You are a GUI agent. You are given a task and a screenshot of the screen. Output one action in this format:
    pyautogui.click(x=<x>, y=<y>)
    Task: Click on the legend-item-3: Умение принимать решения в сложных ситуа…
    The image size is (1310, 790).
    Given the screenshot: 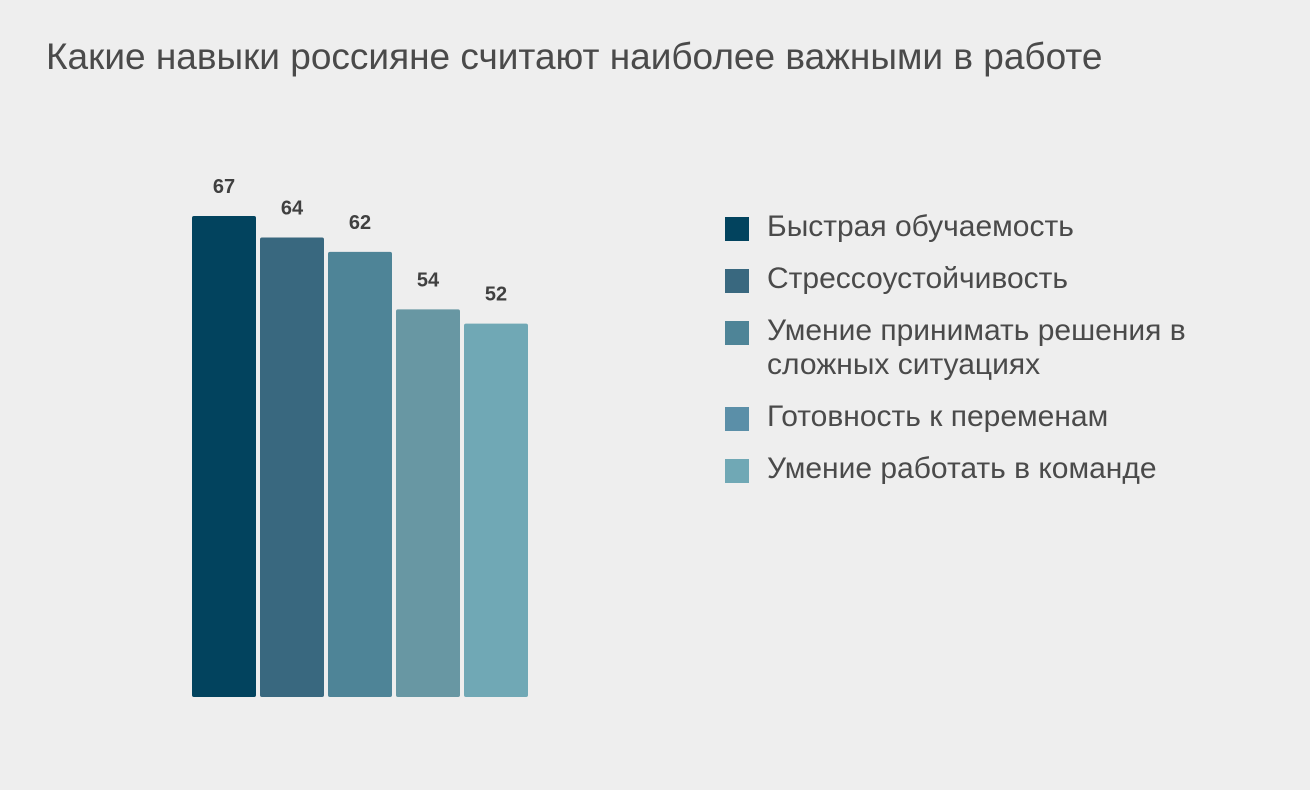 What is the action you would take?
    pyautogui.click(x=985, y=348)
    